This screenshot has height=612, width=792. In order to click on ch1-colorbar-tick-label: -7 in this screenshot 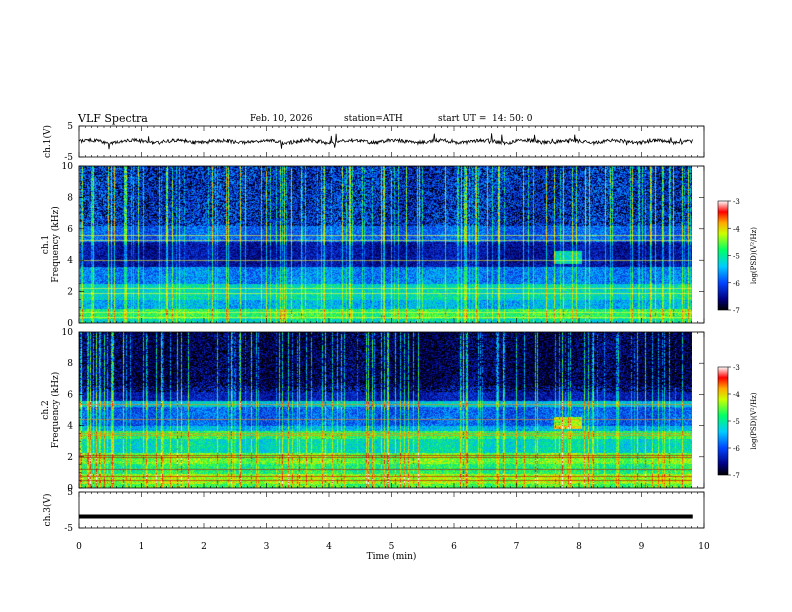, I will do `click(736, 311)`.